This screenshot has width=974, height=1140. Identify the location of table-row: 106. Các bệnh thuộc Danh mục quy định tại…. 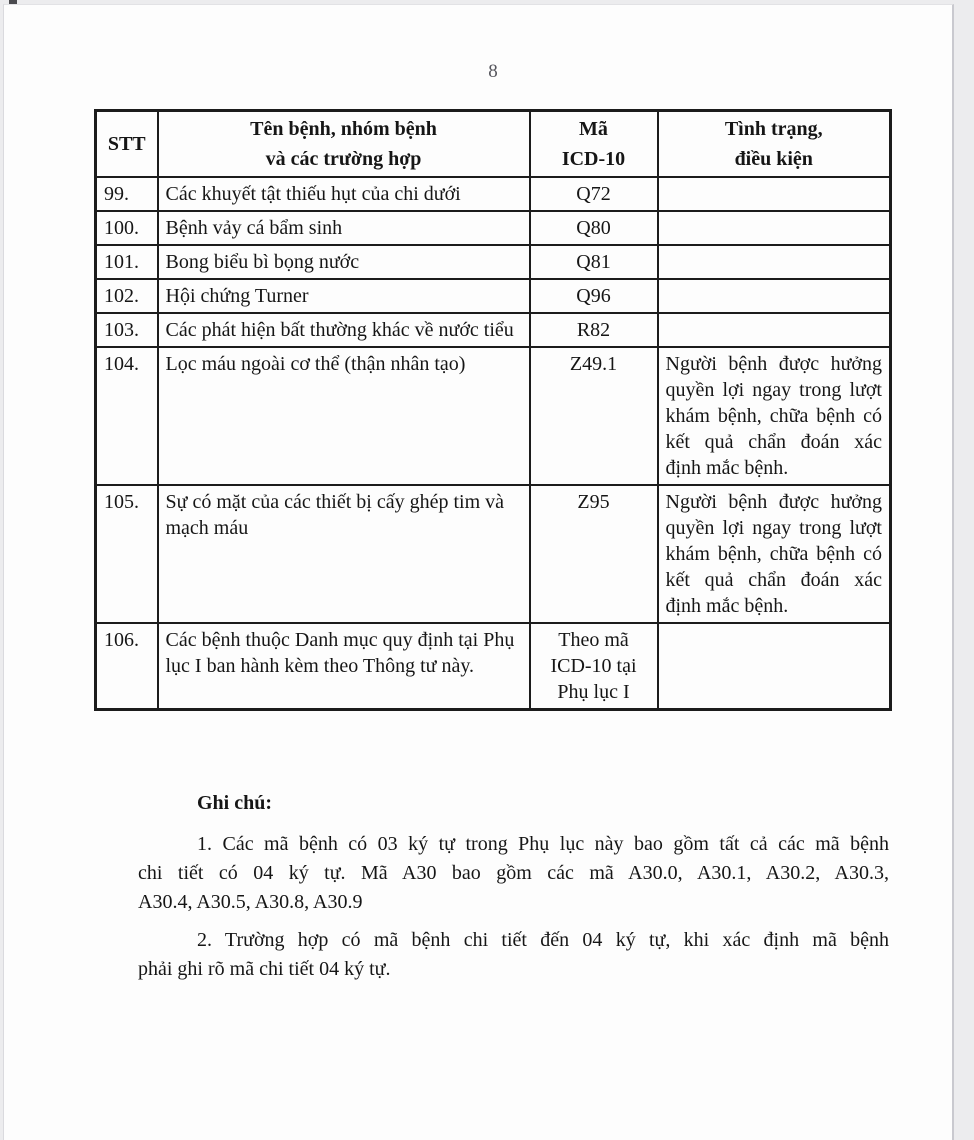
(493, 666).